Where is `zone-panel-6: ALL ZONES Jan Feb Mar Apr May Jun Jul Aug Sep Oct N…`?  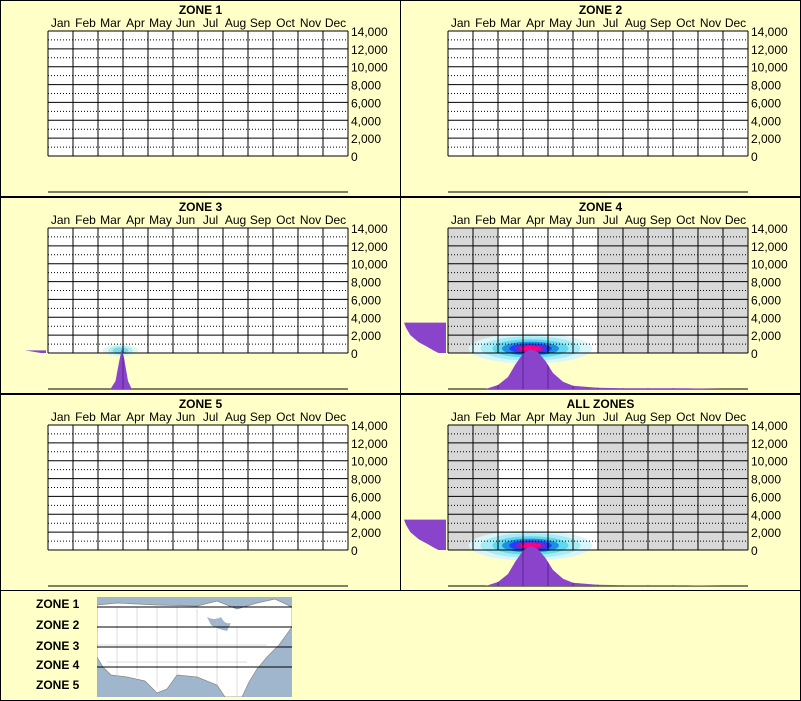
zone-panel-6: ALL ZONES Jan Feb Mar Apr May Jun Jul Aug Sep Oct N… is located at coordinates (600, 492).